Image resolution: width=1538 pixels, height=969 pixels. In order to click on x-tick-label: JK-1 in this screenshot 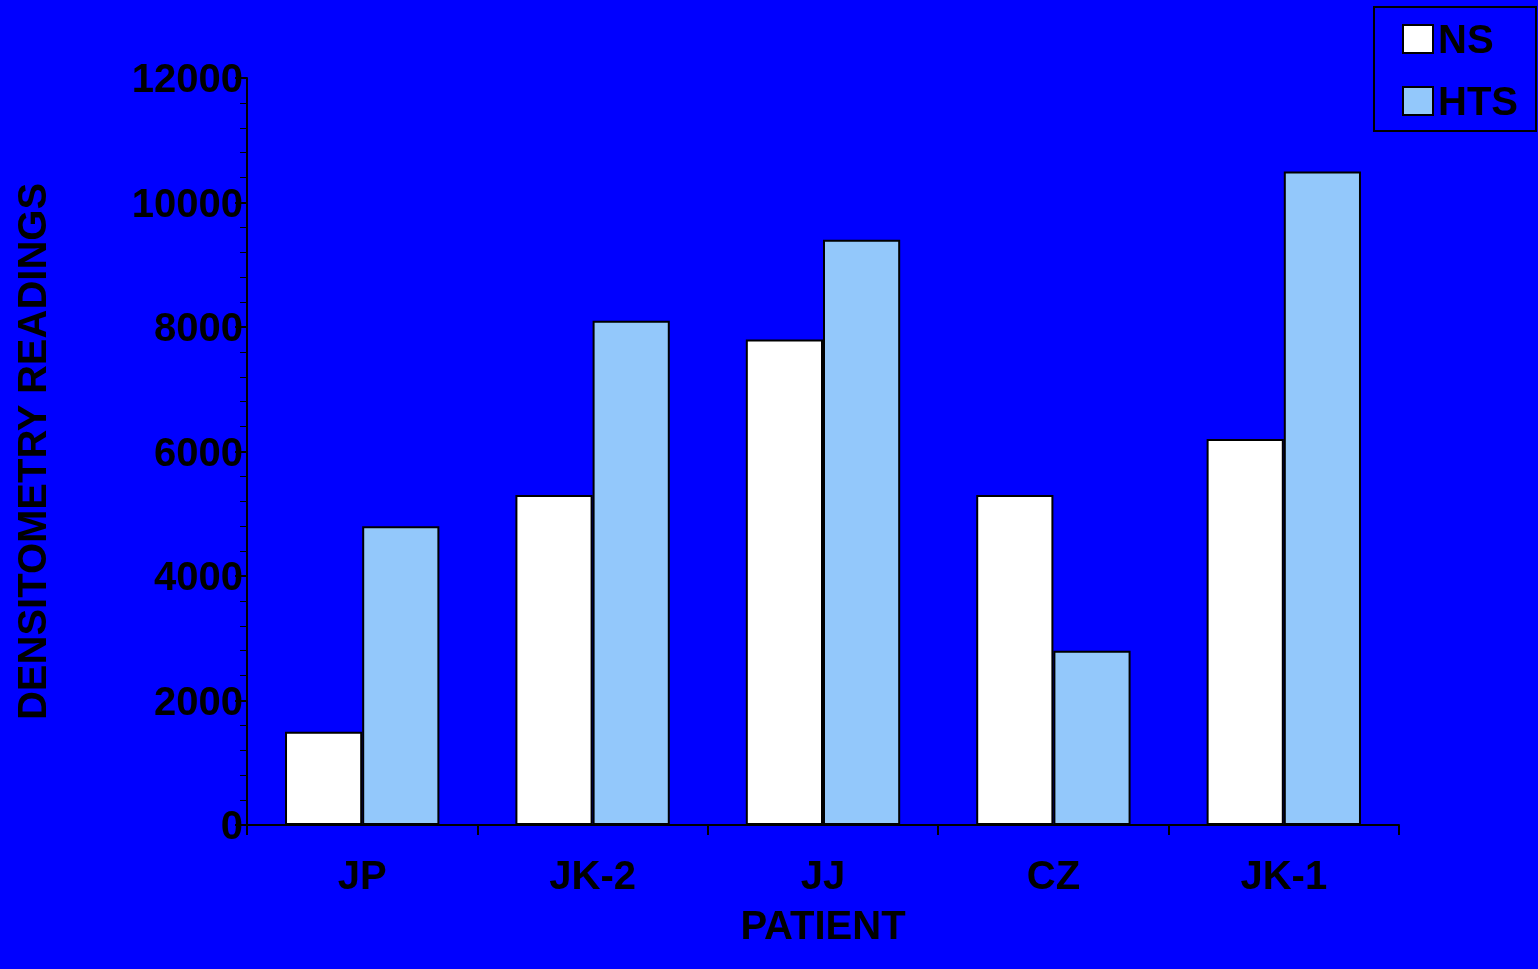, I will do `click(1284, 875)`.